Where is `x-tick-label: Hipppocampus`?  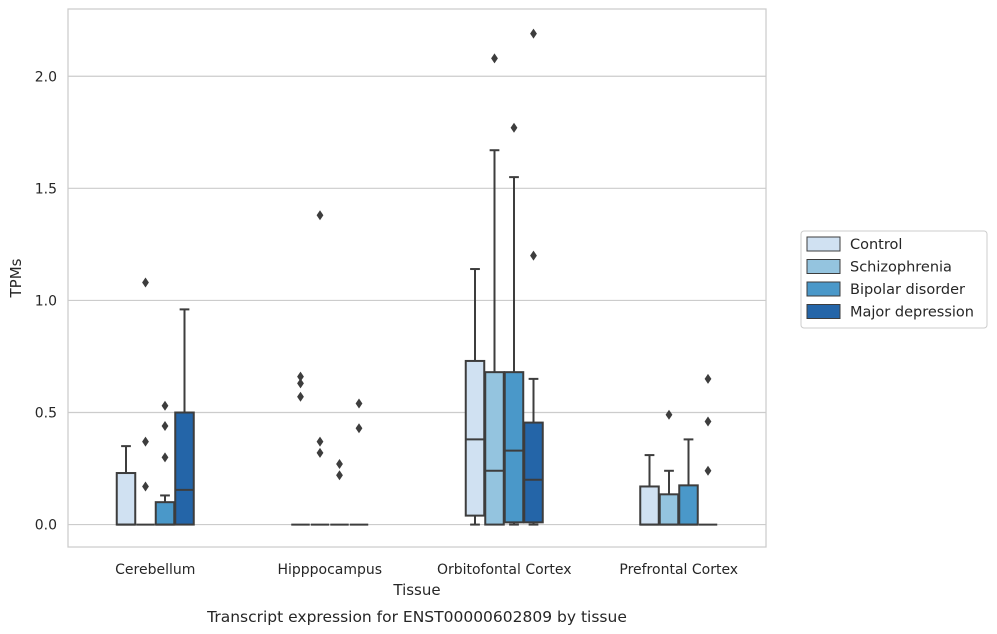 x-tick-label: Hipppocampus is located at coordinates (329, 570).